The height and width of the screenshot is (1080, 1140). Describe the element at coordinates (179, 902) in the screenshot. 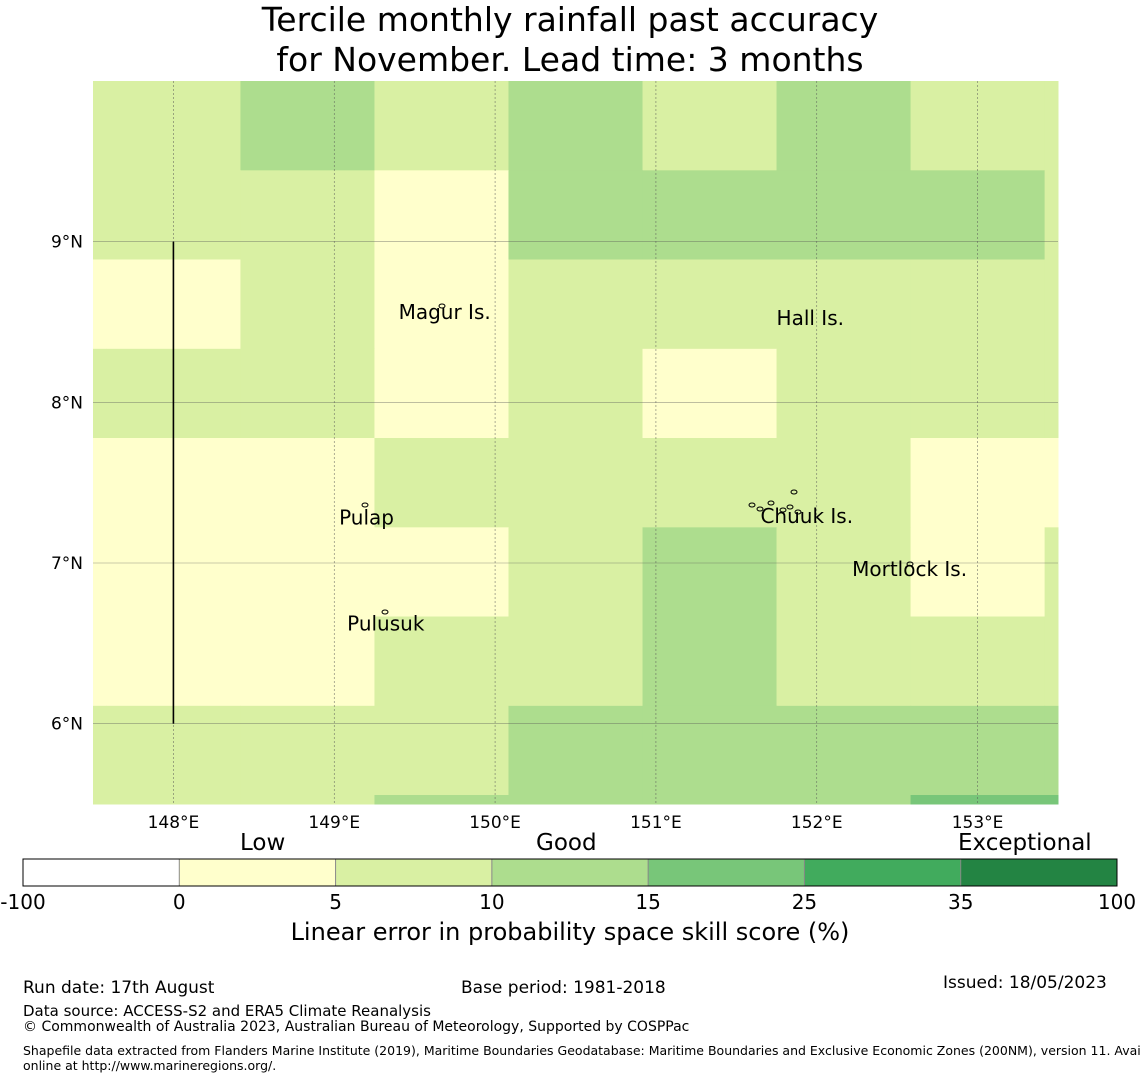

I see `colorbar-tick-label: 0` at that location.